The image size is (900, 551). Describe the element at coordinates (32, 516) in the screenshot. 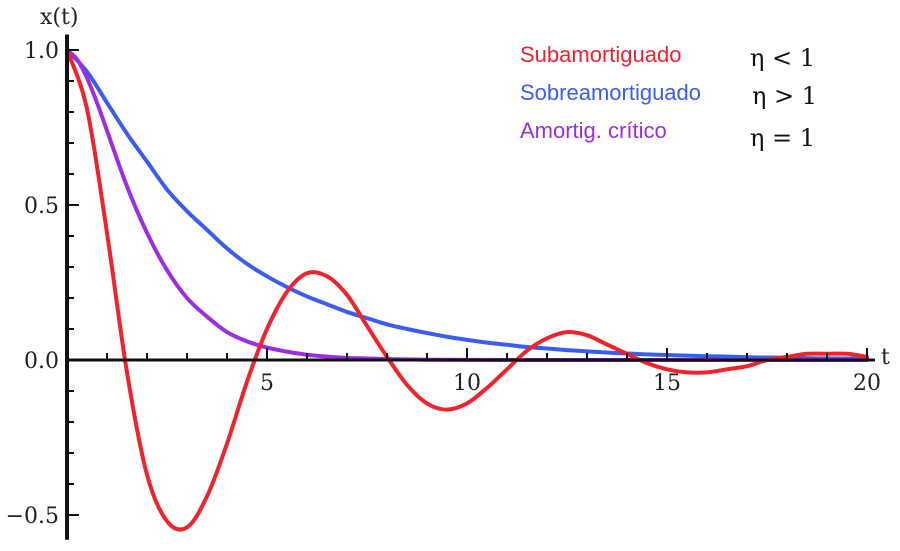

I see `y-tick-label: −0.5` at that location.